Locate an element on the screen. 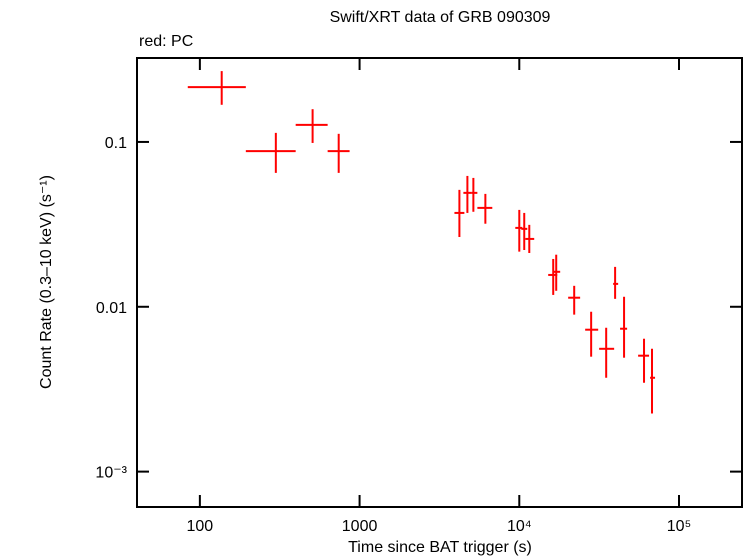  x-axis-label: Time since BAT trigger (s) is located at coordinates (440, 547).